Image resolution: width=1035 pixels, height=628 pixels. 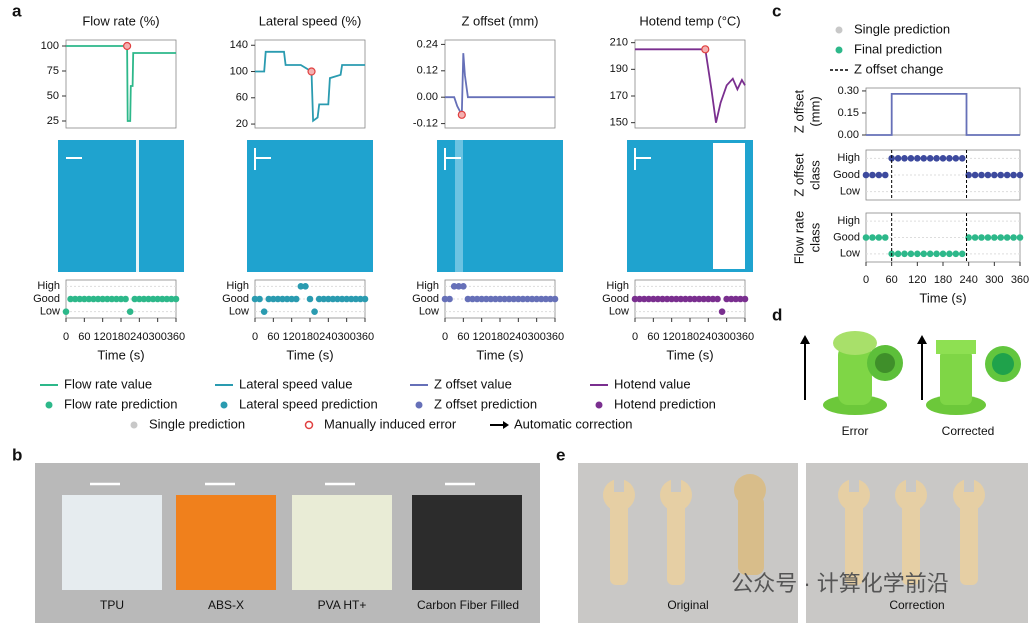 I want to click on plot-frame, so click(x=500, y=84).